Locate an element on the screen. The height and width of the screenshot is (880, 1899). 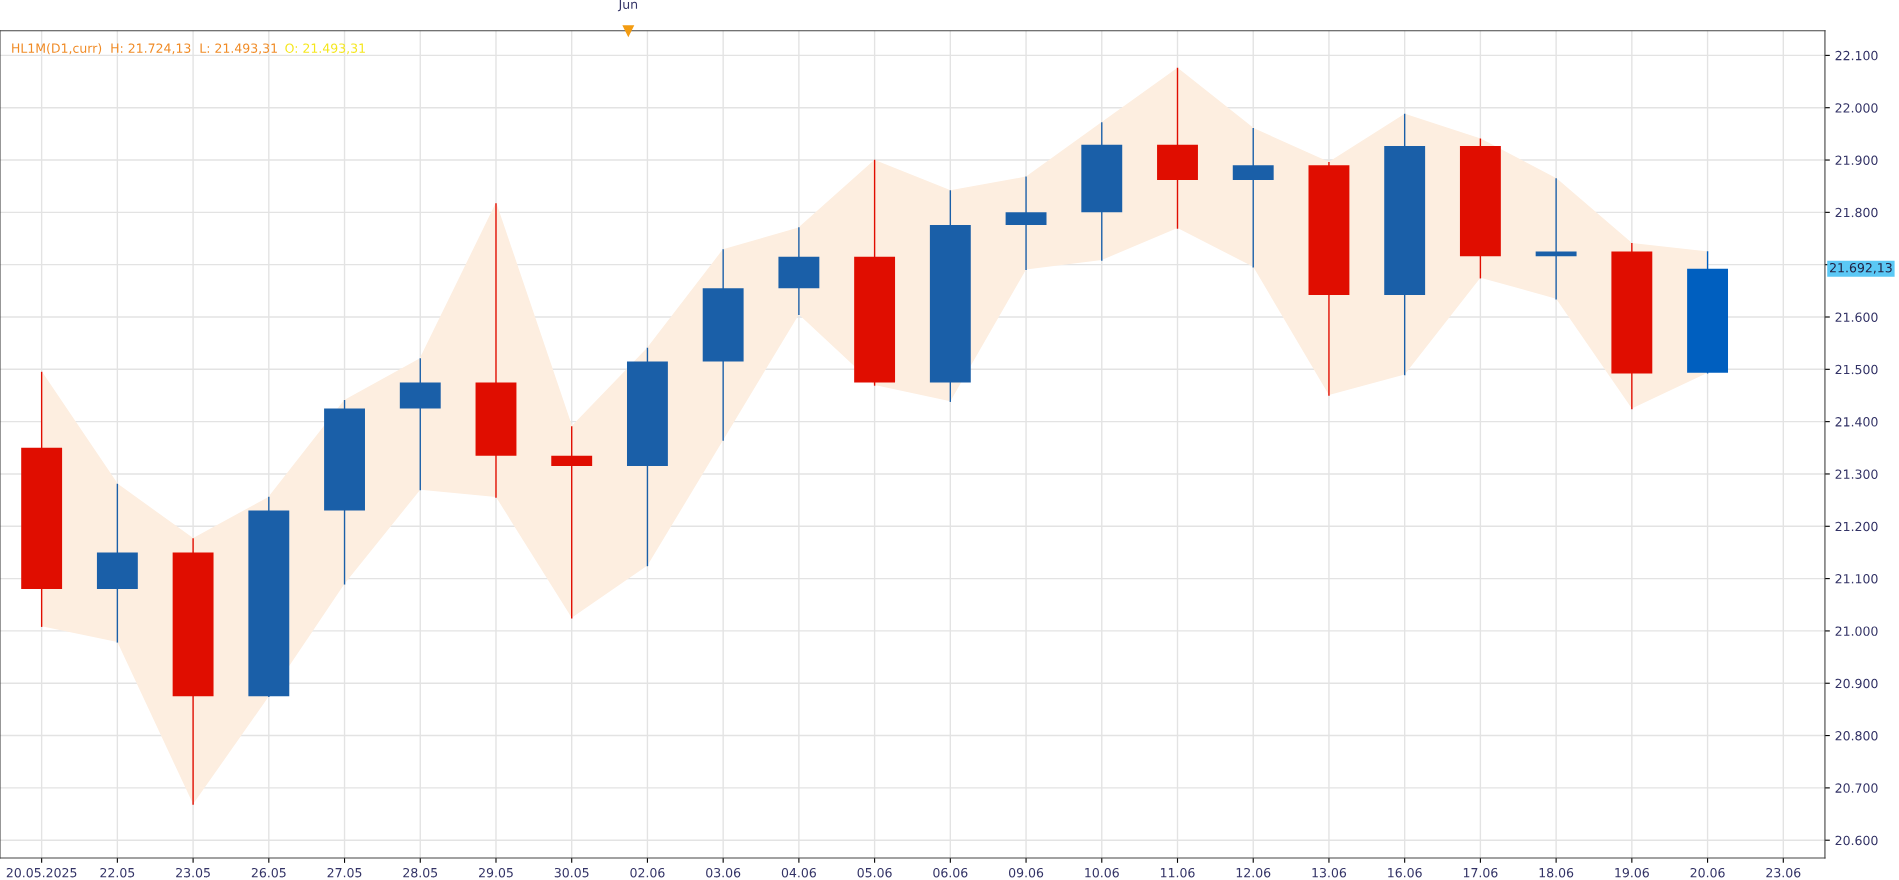
x-tick-label: 22.05 is located at coordinates (117, 872).